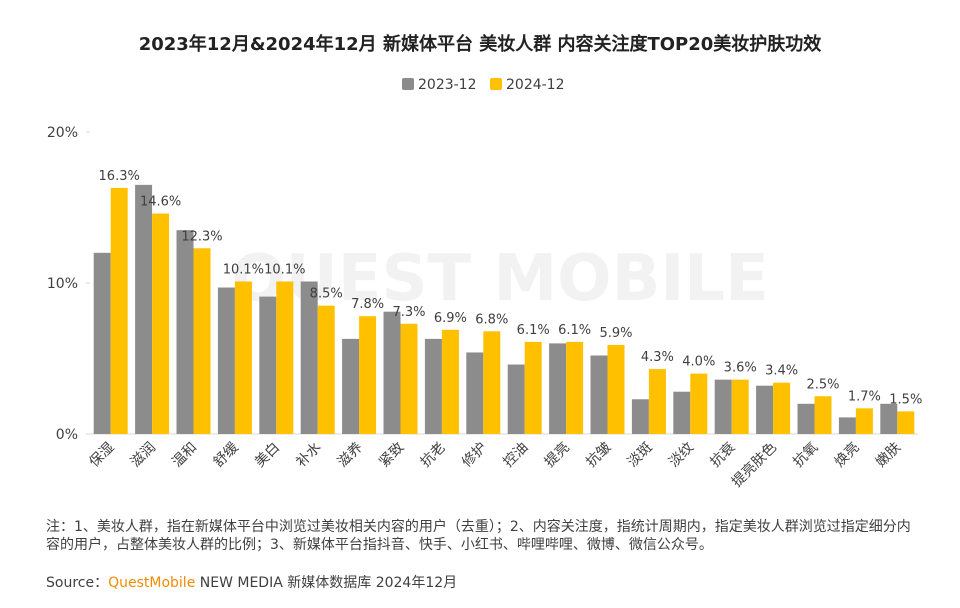 This screenshot has height=608, width=960. What do you see at coordinates (62, 284) in the screenshot?
I see `y-tick-label: 10%` at bounding box center [62, 284].